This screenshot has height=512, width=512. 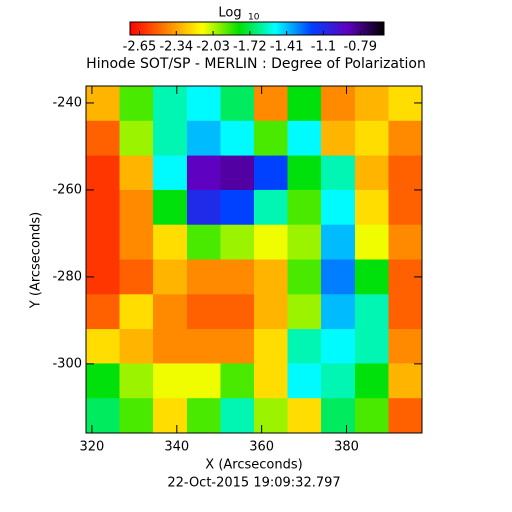 I want to click on x-axis-label: X (Arcseconds), so click(x=253, y=465).